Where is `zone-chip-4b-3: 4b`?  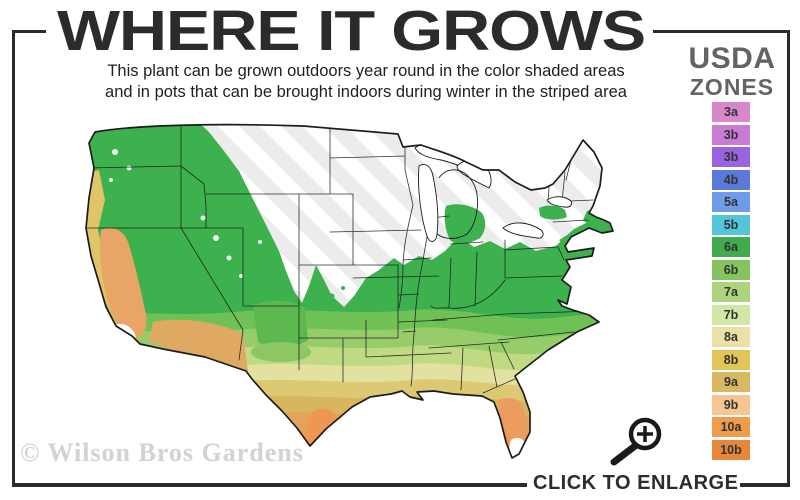 zone-chip-4b-3: 4b is located at coordinates (731, 179).